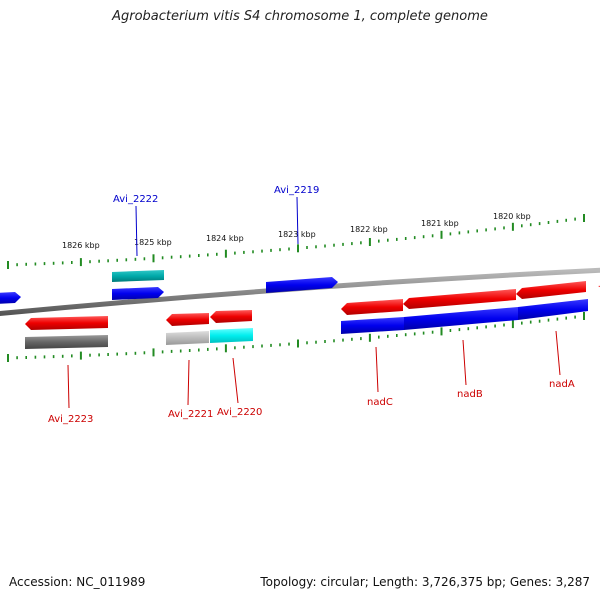 Image resolution: width=600 pixels, height=600 pixels. What do you see at coordinates (153, 242) in the screenshot?
I see `scale-label-1825: 1825 kbp` at bounding box center [153, 242].